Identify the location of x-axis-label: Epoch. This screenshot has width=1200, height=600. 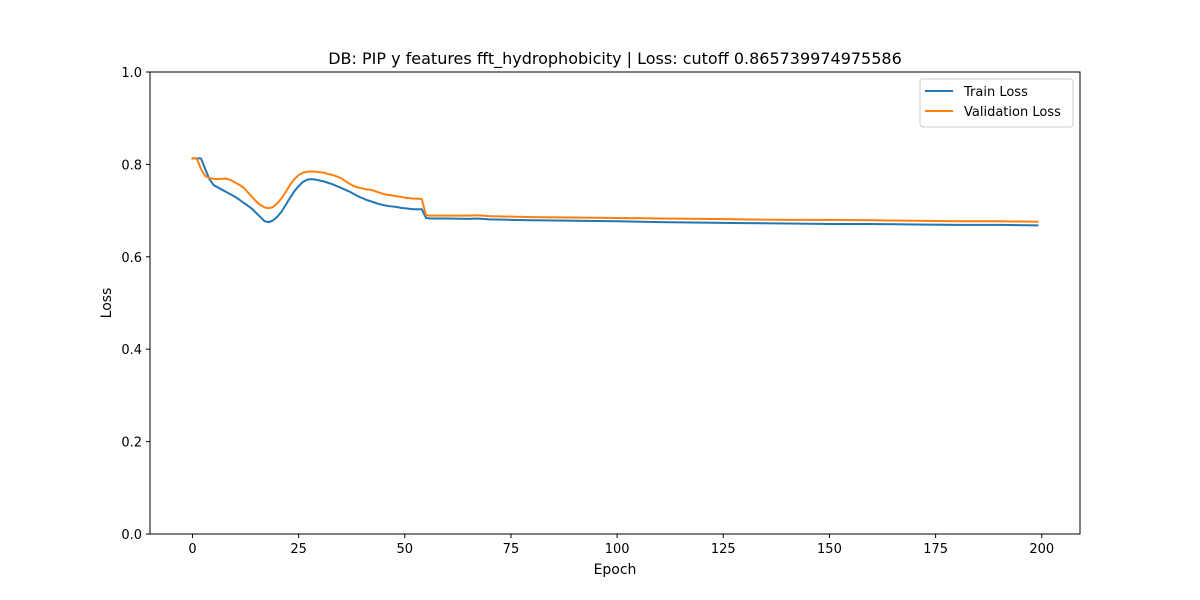
(615, 570).